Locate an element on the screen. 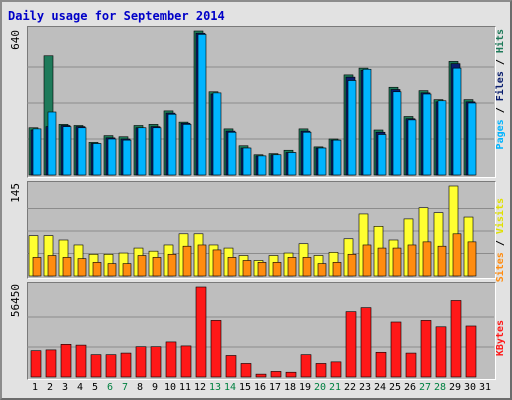  x-tick-label: 19 is located at coordinates (305, 387).